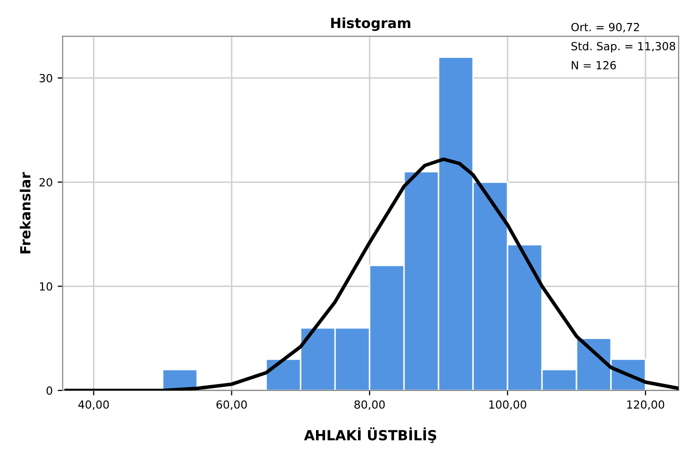 The width and height of the screenshot is (696, 454). What do you see at coordinates (231, 405) in the screenshot?
I see `x-tick-label: 60,00` at bounding box center [231, 405].